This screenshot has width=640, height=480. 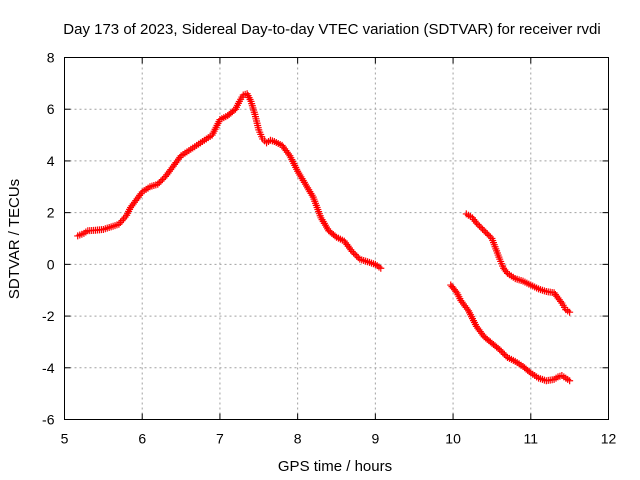 I want to click on y-tick-label: -4, so click(x=48, y=368).